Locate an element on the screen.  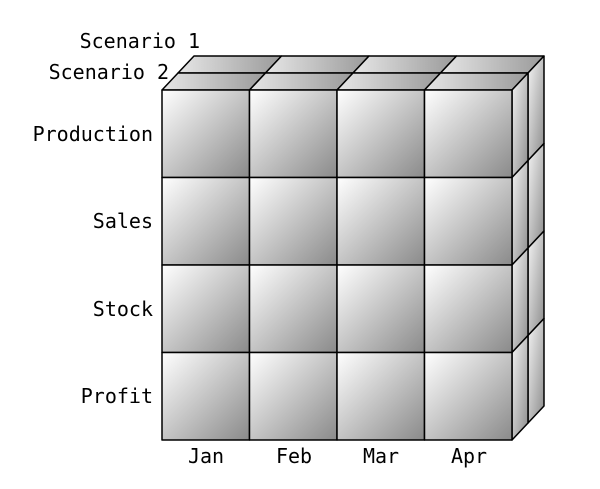
scenario-label-1: Scenario 1 is located at coordinates (140, 41).